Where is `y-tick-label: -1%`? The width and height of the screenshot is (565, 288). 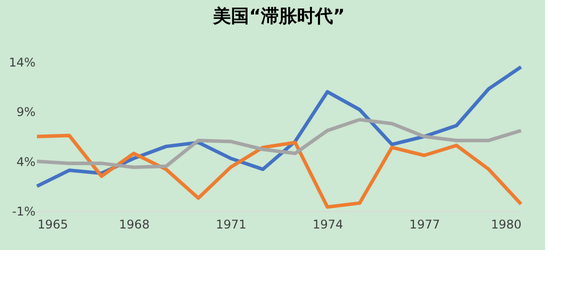 y-tick-label: -1% is located at coordinates (24, 211).